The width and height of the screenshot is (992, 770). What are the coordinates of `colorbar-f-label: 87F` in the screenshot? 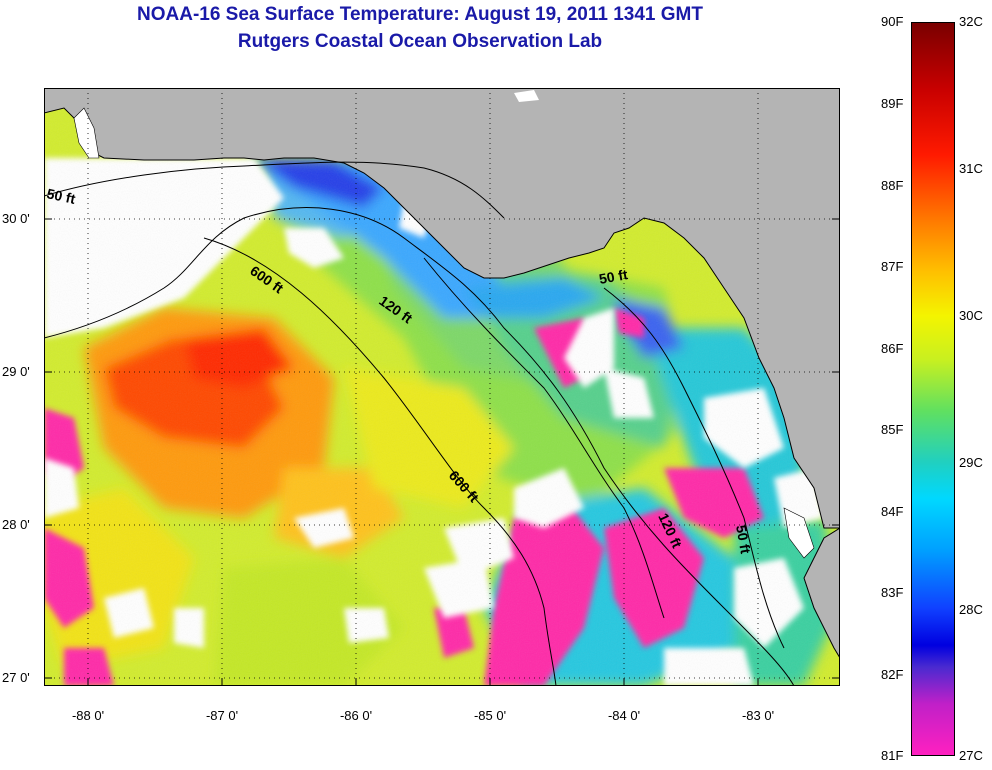 It's located at (892, 266).